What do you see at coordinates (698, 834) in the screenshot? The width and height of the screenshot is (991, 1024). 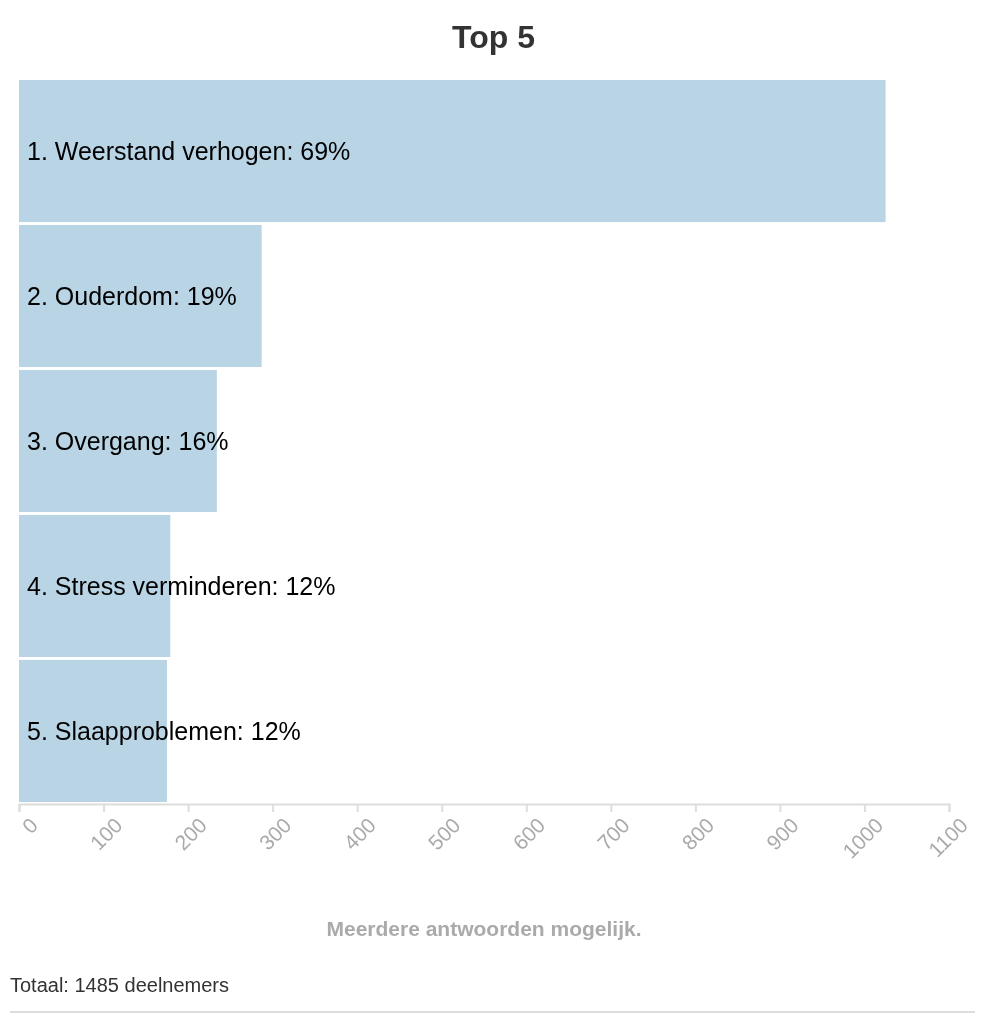 I see `x-tick-label: 800` at bounding box center [698, 834].